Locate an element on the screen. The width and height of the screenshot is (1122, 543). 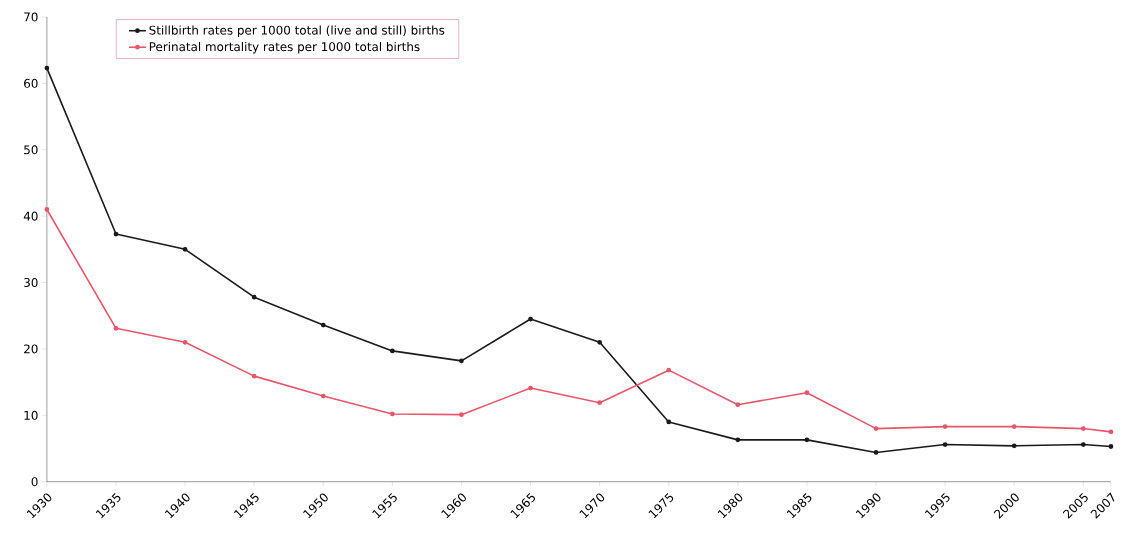
y-tick-label: 0 is located at coordinates (34, 482).